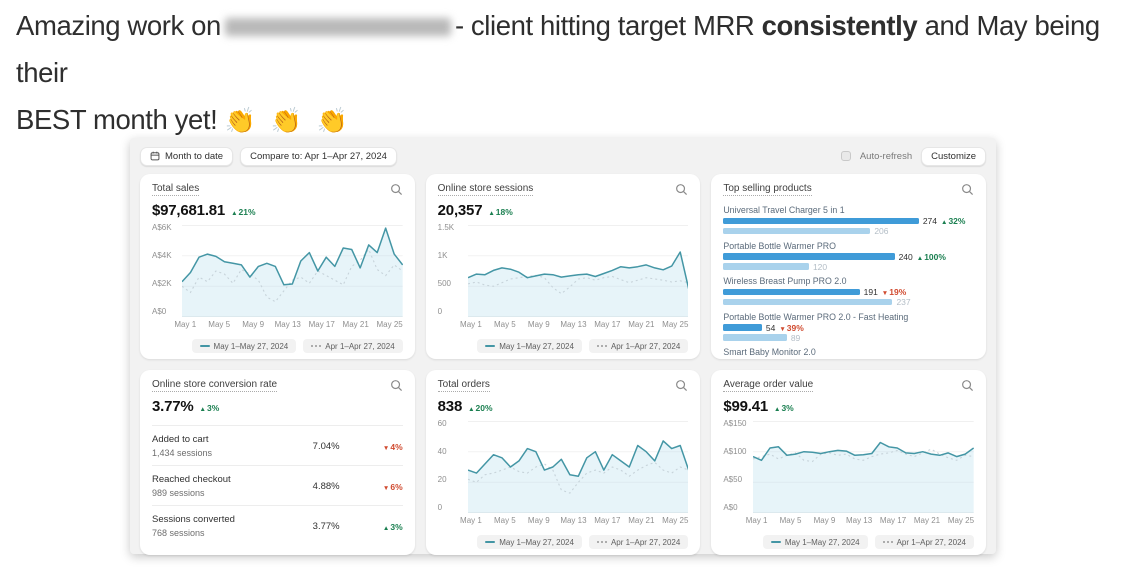 This screenshot has width=1124, height=568. I want to click on funnel-step-label: Added to cart, so click(180, 439).